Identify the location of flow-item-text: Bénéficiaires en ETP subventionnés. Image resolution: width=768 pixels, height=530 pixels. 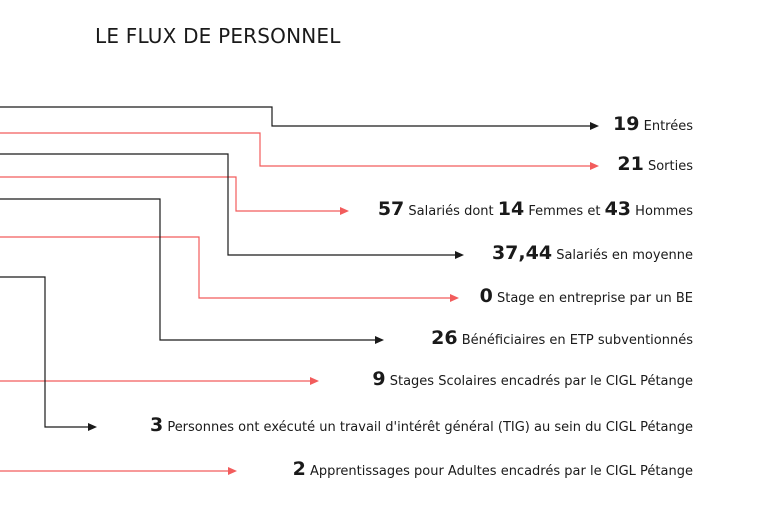
(577, 340).